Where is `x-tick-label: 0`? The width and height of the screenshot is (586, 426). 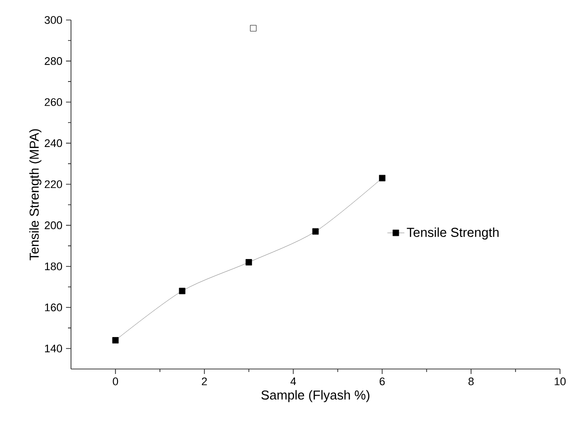 x-tick-label: 0 is located at coordinates (115, 382).